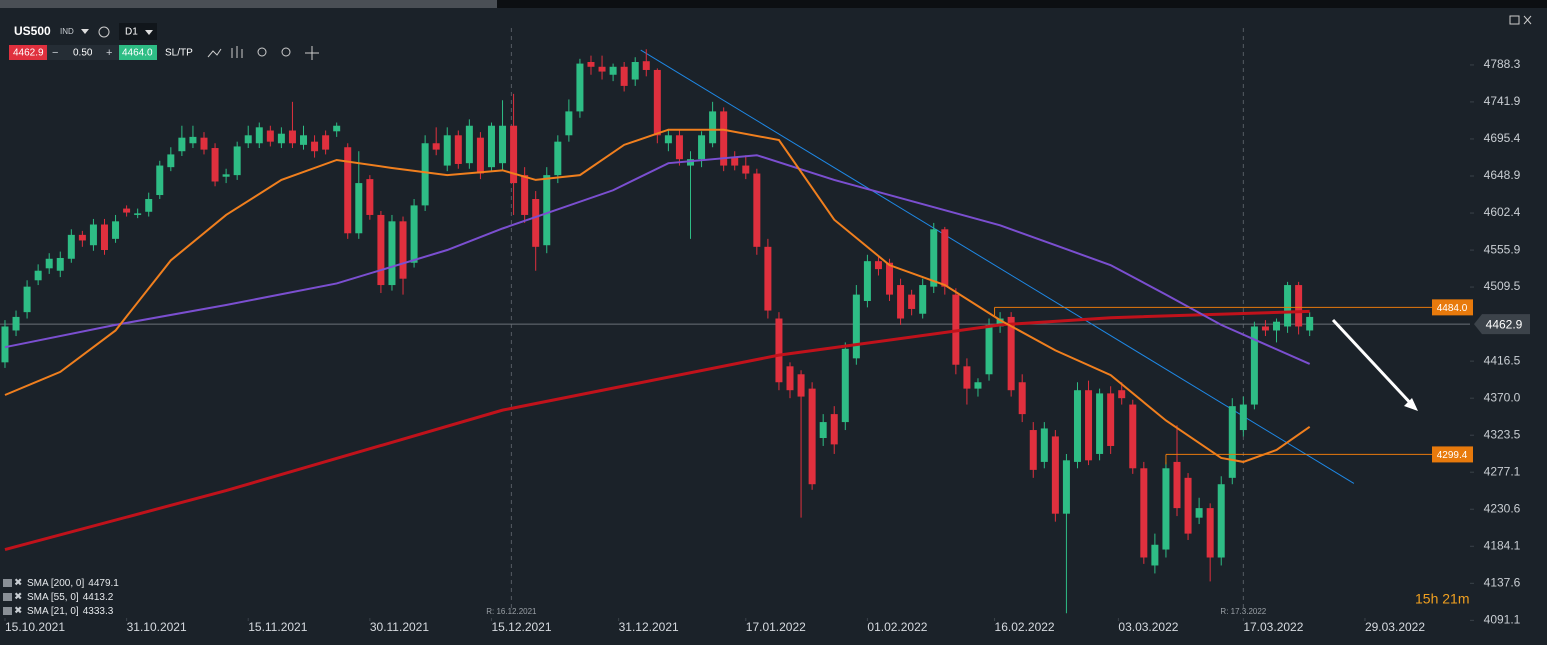 Image resolution: width=1547 pixels, height=645 pixels. What do you see at coordinates (32, 31) in the screenshot?
I see `symbol: US500` at bounding box center [32, 31].